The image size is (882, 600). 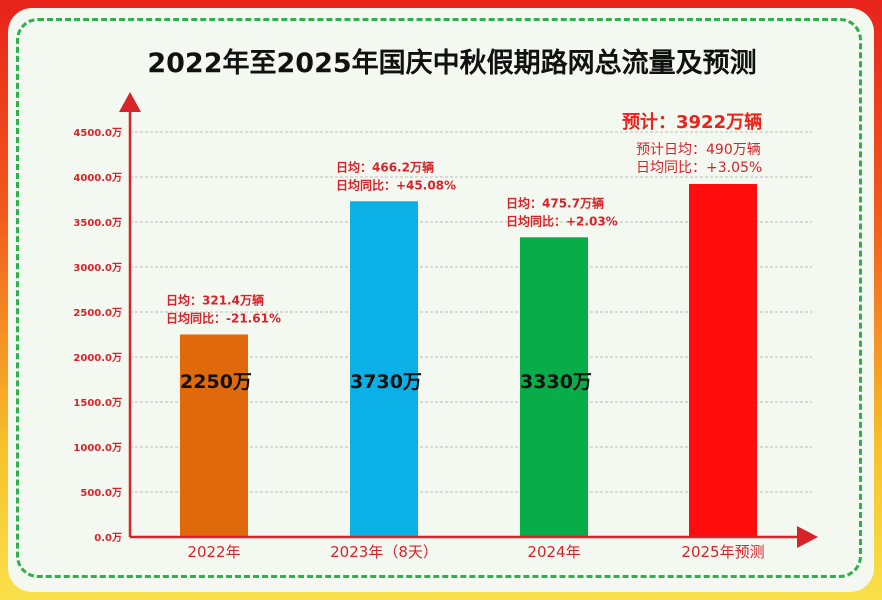 I want to click on annotation-line: 日均同比：-21.61%, so click(x=223, y=318).